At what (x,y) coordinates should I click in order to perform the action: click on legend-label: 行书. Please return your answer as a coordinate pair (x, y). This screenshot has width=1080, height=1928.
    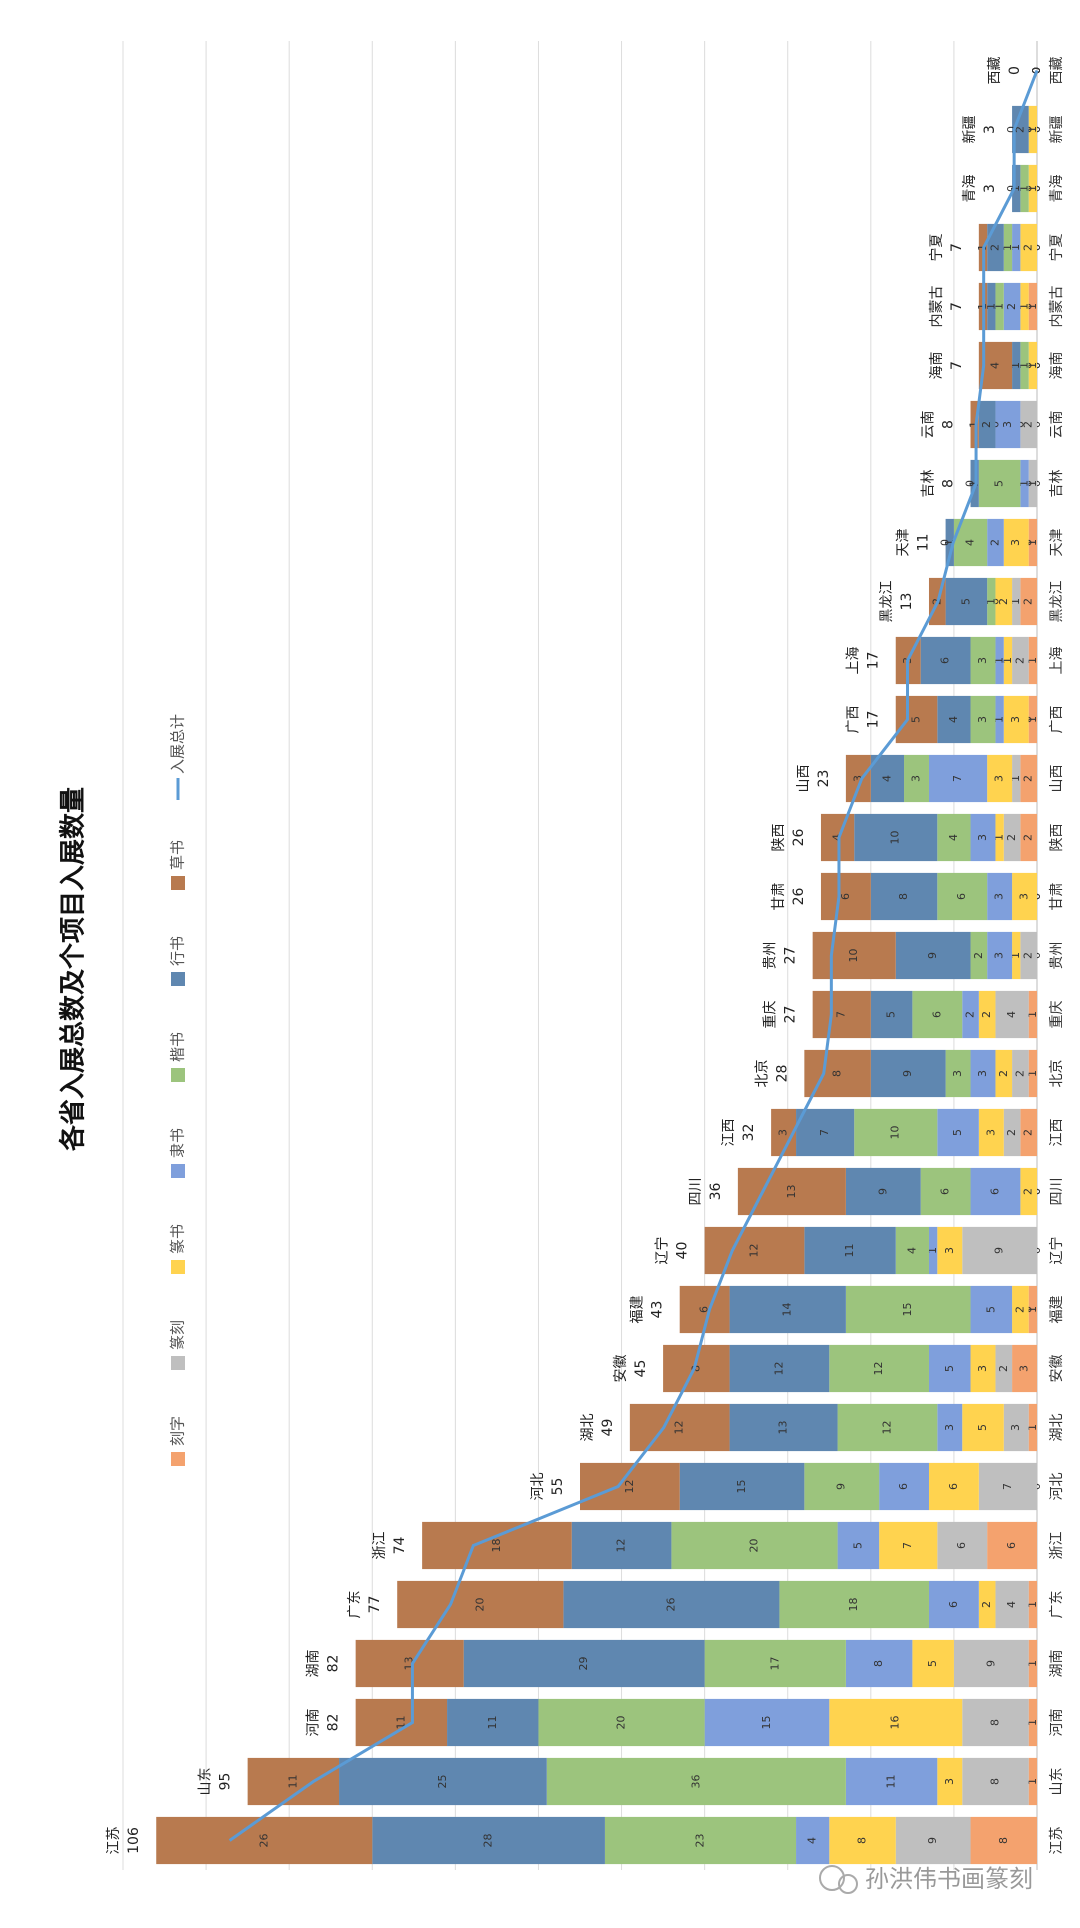
    Looking at the image, I should click on (178, 951).